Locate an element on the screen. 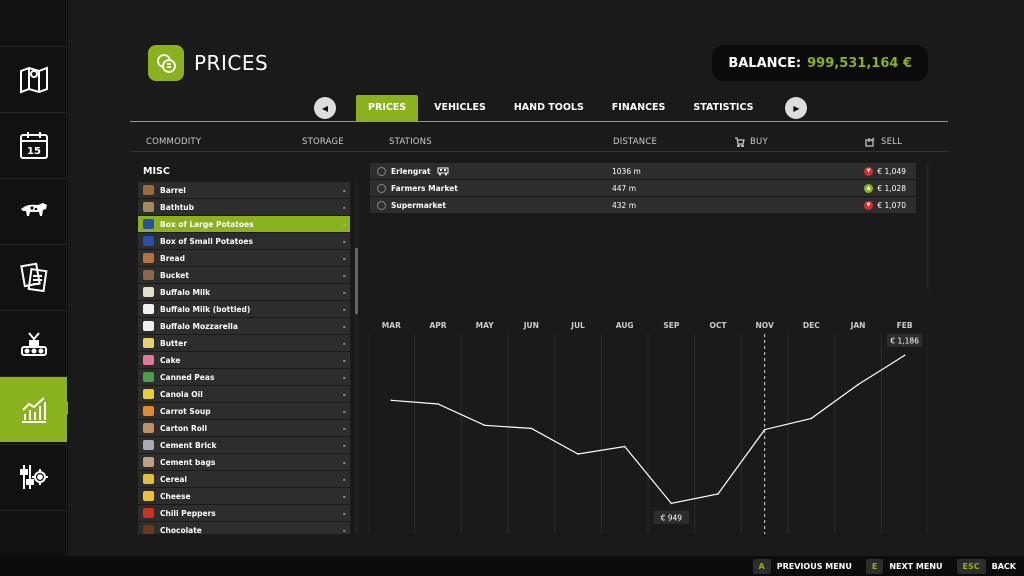  page-title: PRICES is located at coordinates (231, 63).